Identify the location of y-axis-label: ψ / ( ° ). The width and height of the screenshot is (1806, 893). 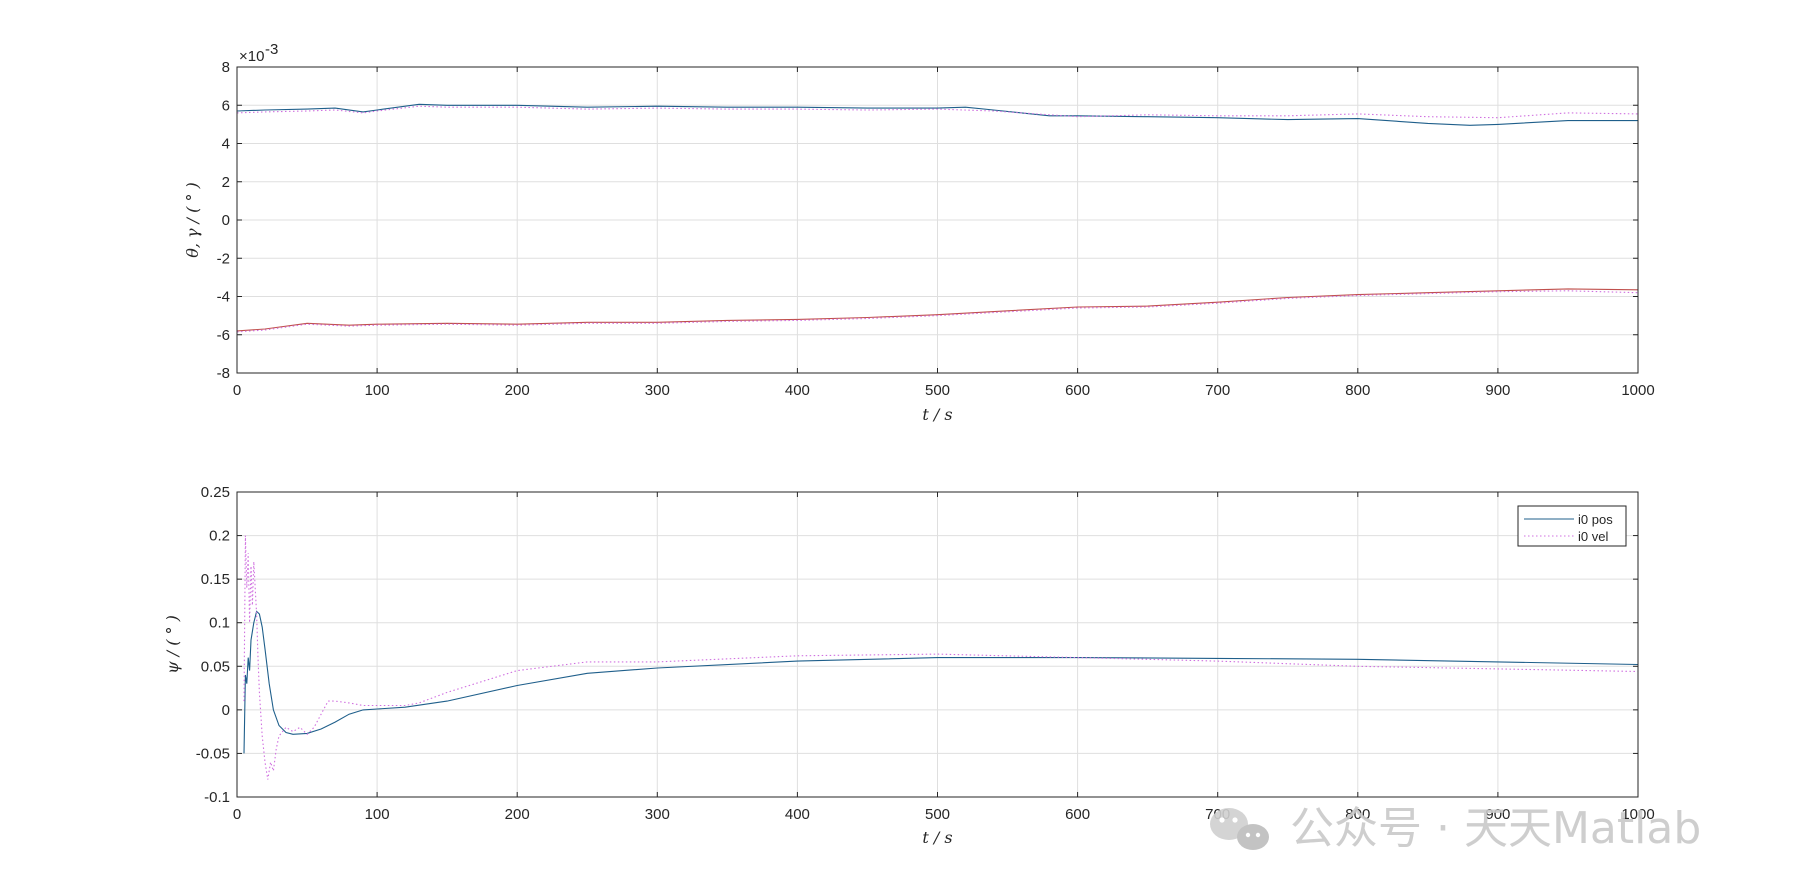
(172, 644).